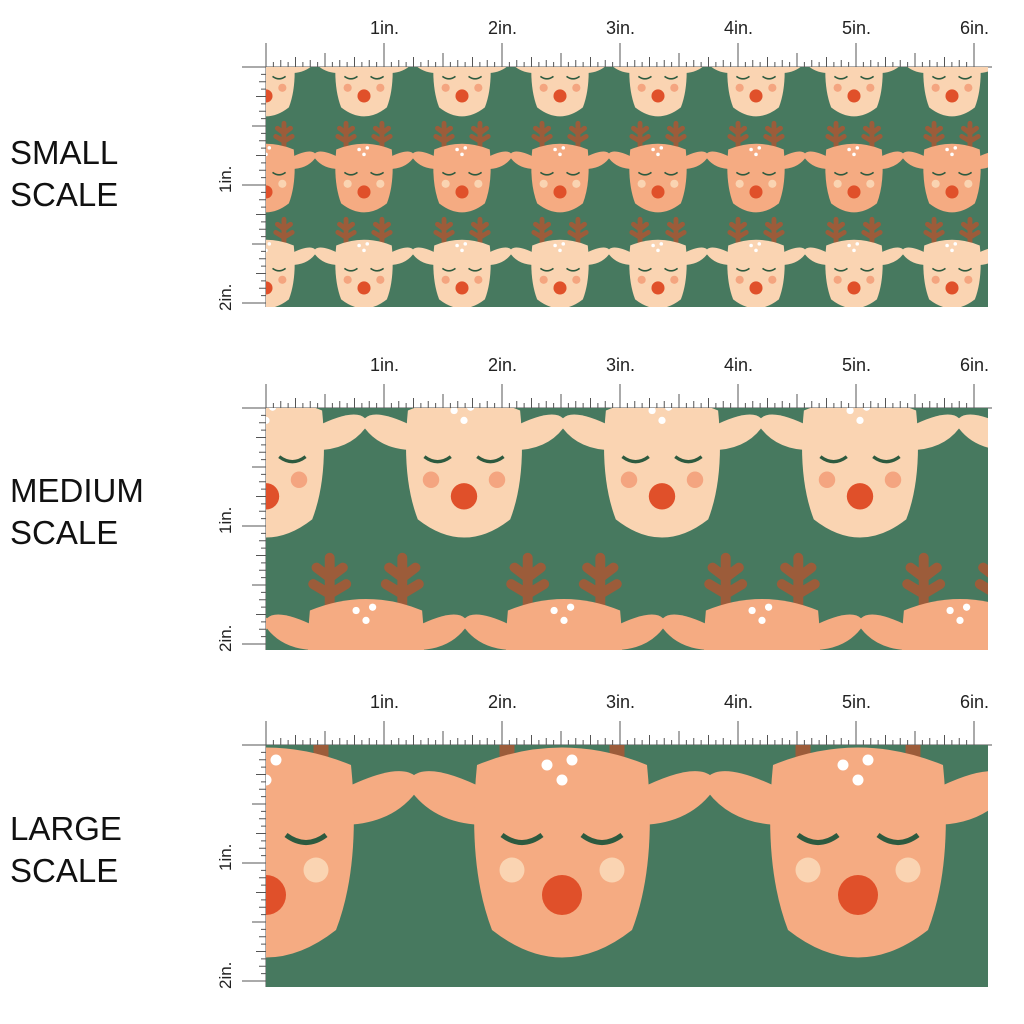 Image resolution: width=1024 pixels, height=1024 pixels. What do you see at coordinates (66, 849) in the screenshot?
I see `large-scale-label: LARGE SCALE` at bounding box center [66, 849].